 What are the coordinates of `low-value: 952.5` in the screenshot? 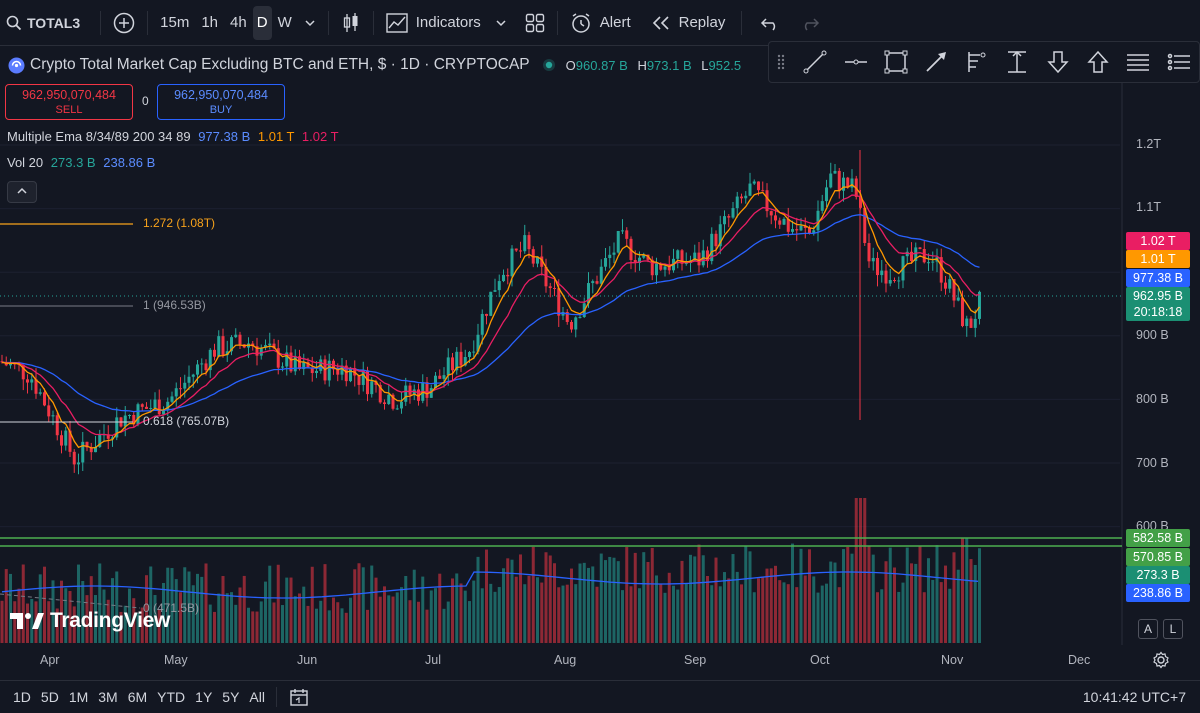 It's located at (725, 65).